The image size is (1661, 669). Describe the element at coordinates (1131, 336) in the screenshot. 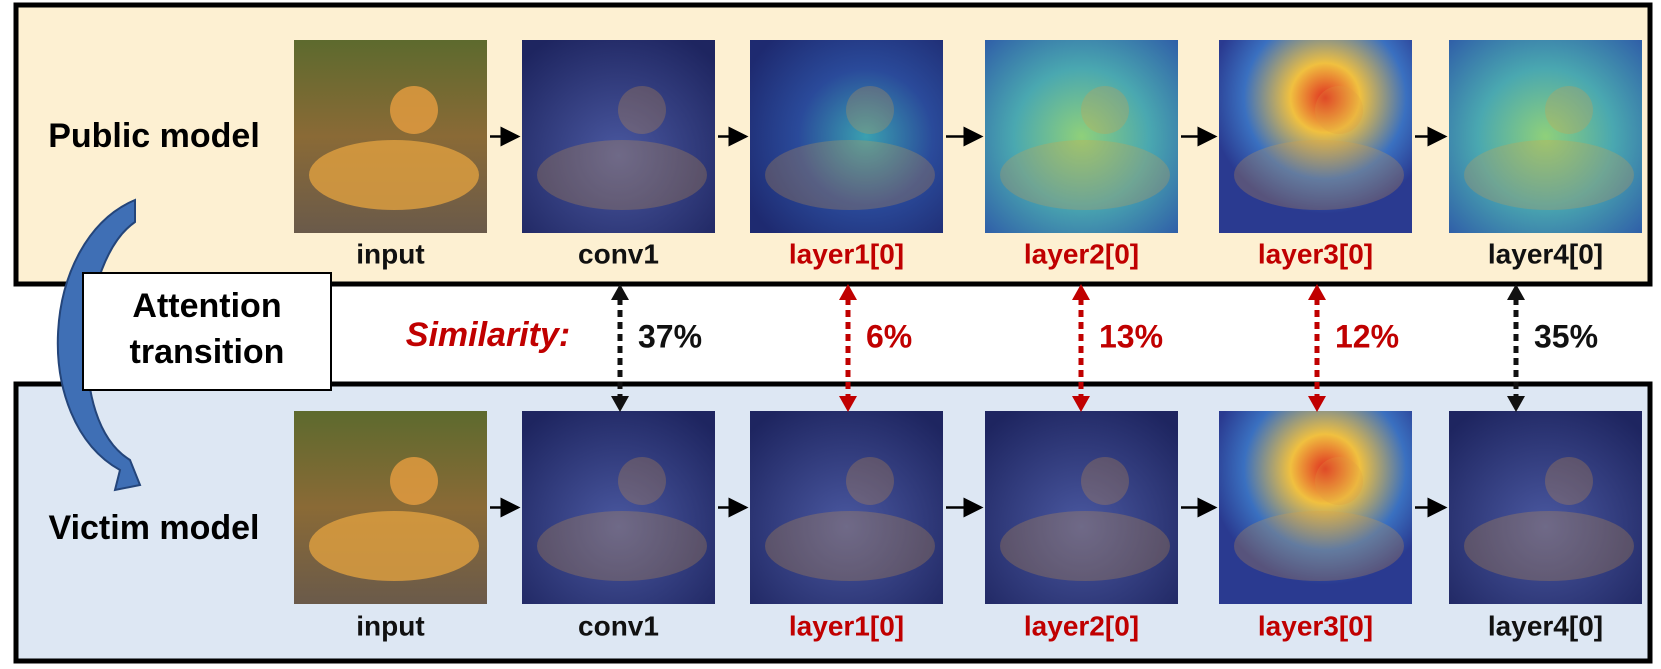

I see `similarity-value: 13%` at that location.